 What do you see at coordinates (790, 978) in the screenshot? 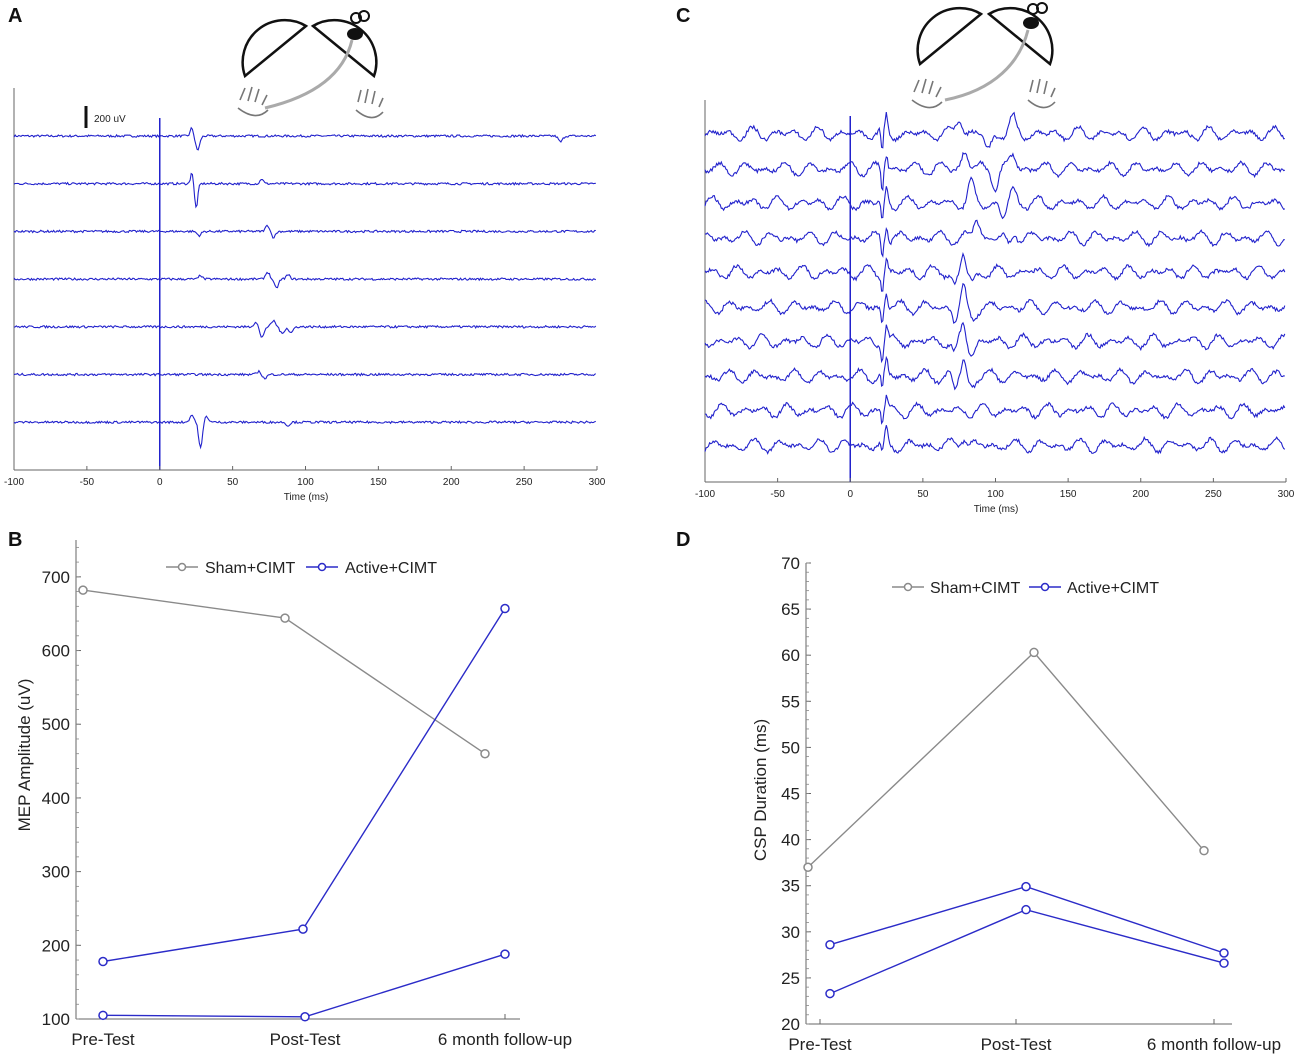
I see `y-tick-label: 25` at bounding box center [790, 978].